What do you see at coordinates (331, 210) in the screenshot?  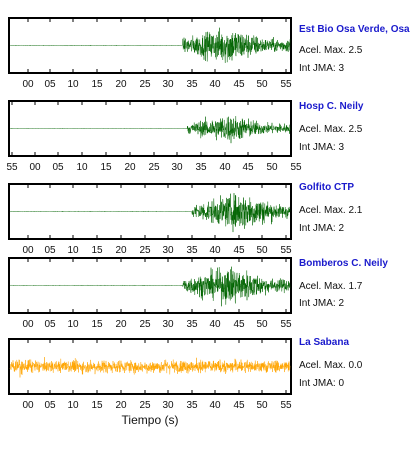 I see `acel-max-label: Acel. Max. 2.1` at bounding box center [331, 210].